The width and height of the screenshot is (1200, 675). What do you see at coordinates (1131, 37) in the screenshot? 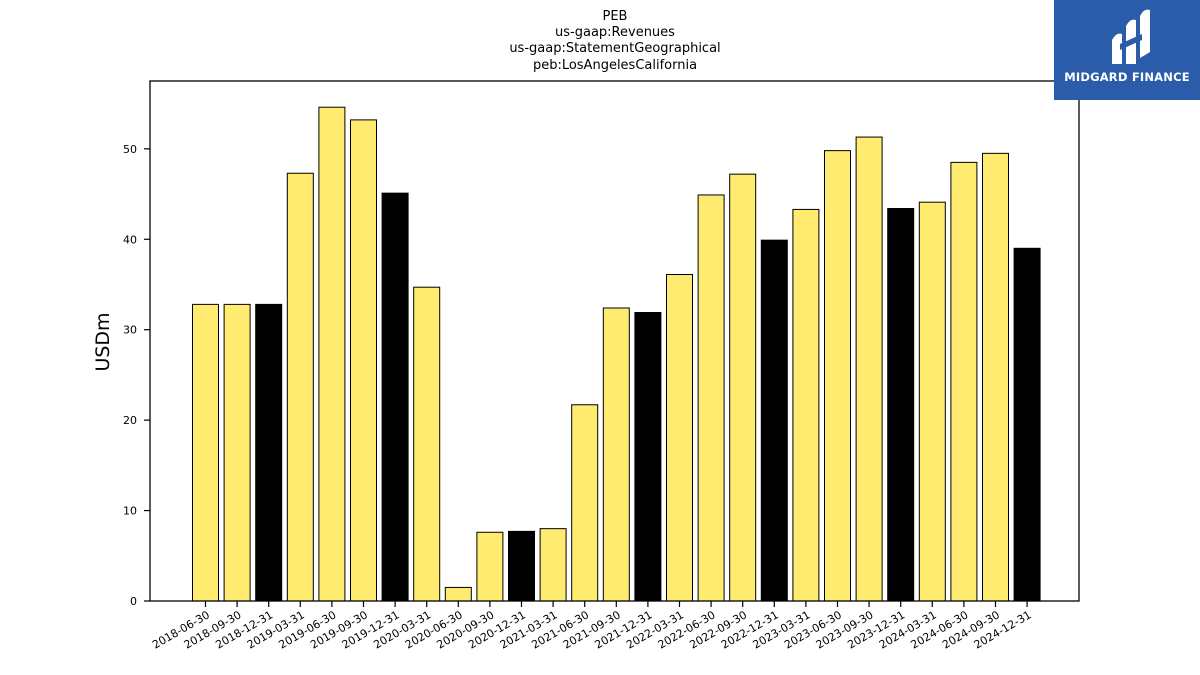
I see `midgard-logo-icon` at bounding box center [1131, 37].